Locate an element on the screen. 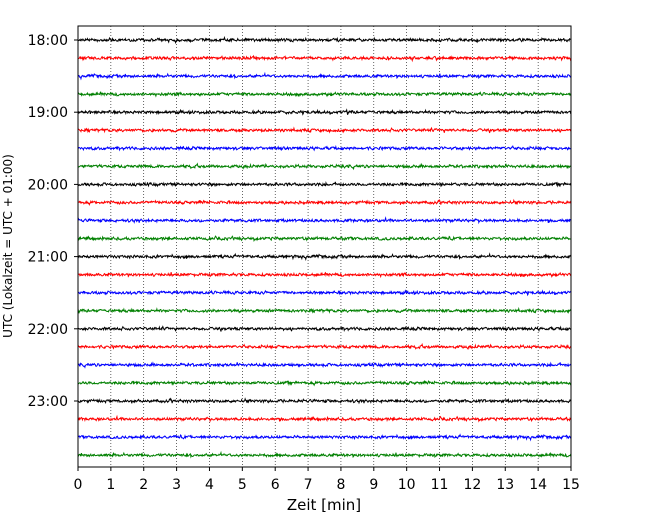 This screenshot has width=650, height=520. x-axis-label: Zeit [min] is located at coordinates (324, 505).